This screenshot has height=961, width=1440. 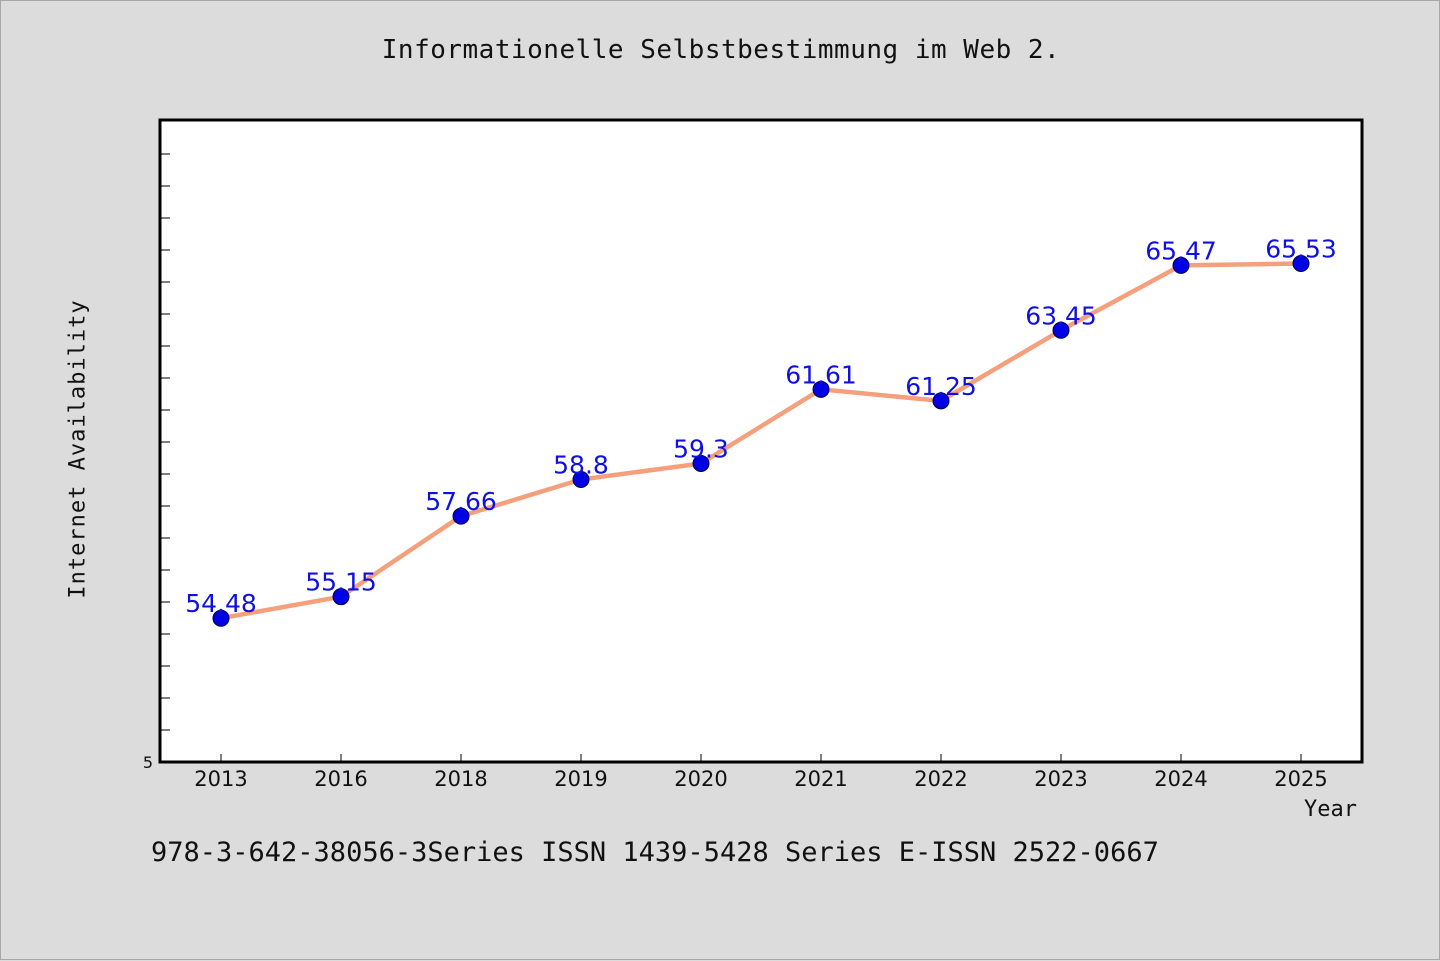 I want to click on data-label: 54.48, so click(x=221, y=603).